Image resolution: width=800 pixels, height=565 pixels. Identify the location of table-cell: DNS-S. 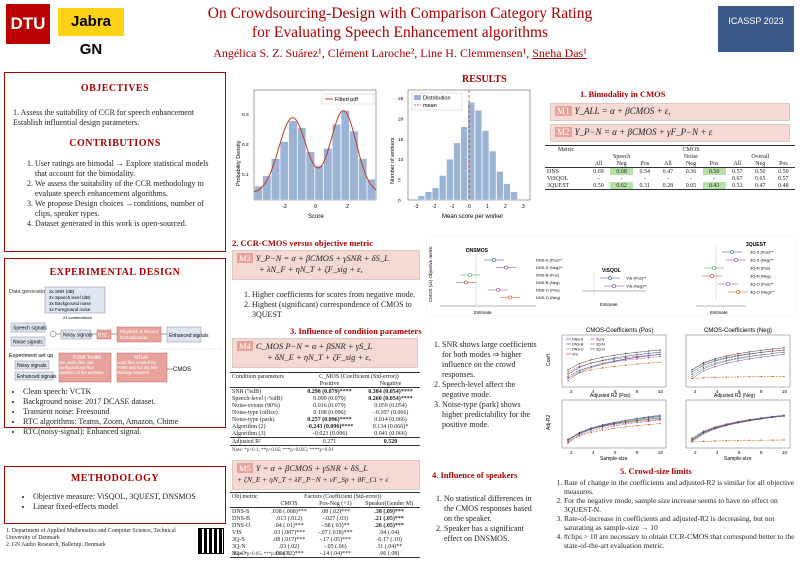
(241, 511).